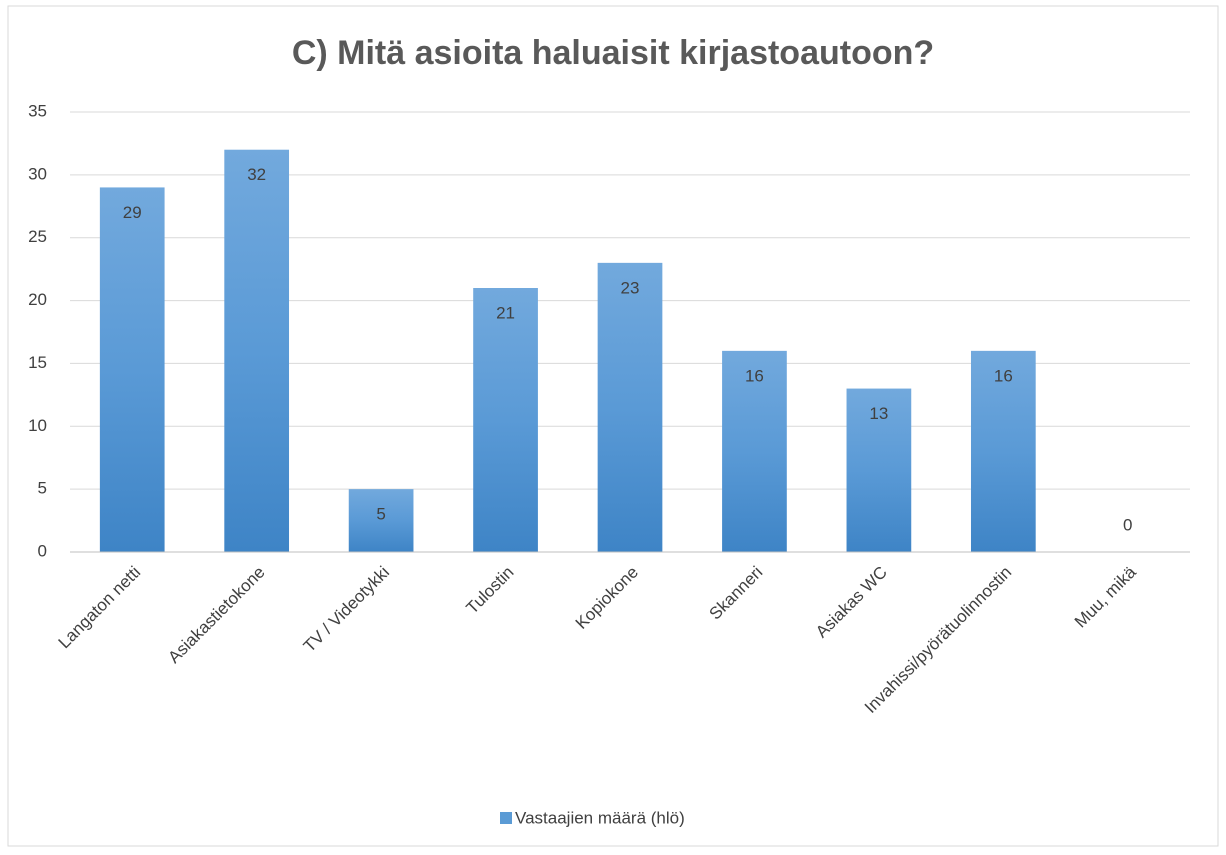 Image resolution: width=1226 pixels, height=855 pixels. I want to click on y-tick-label: 0, so click(42, 550).